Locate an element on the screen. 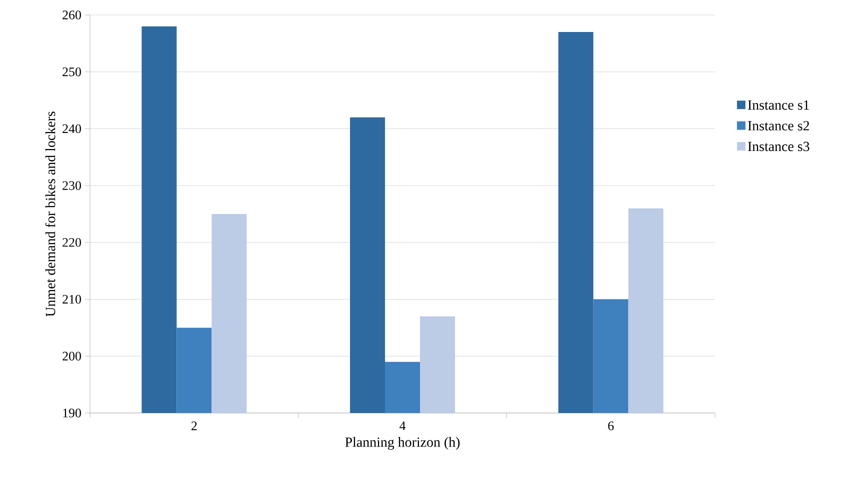 The height and width of the screenshot is (484, 841). y-tick-label: 200 is located at coordinates (71, 356).